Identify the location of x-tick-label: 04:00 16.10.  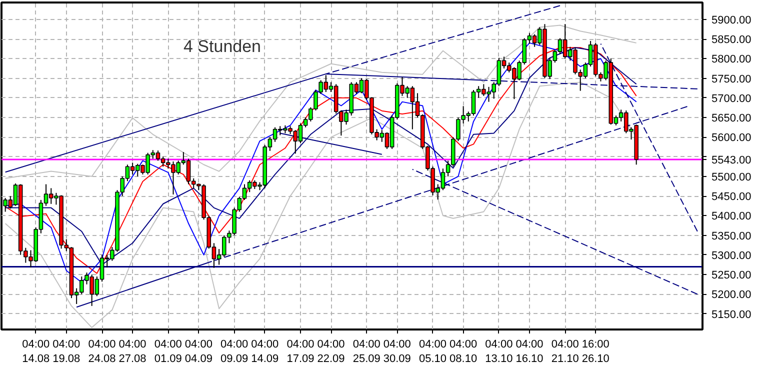
(530, 351).